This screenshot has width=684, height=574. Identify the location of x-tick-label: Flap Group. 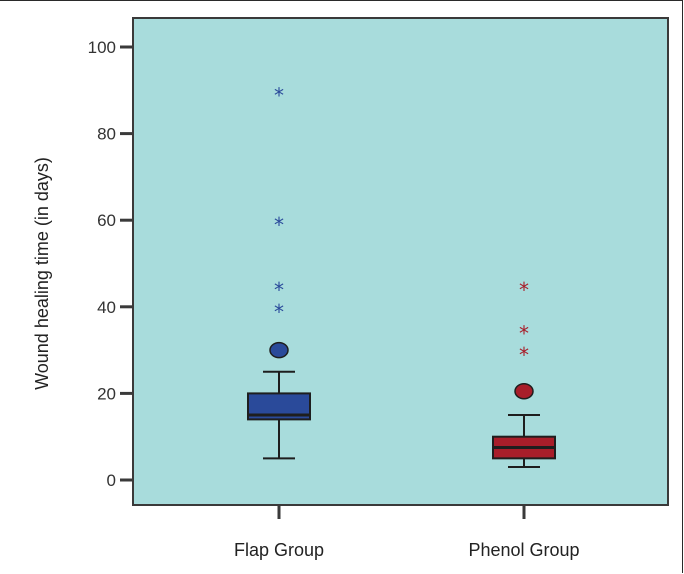
(279, 550).